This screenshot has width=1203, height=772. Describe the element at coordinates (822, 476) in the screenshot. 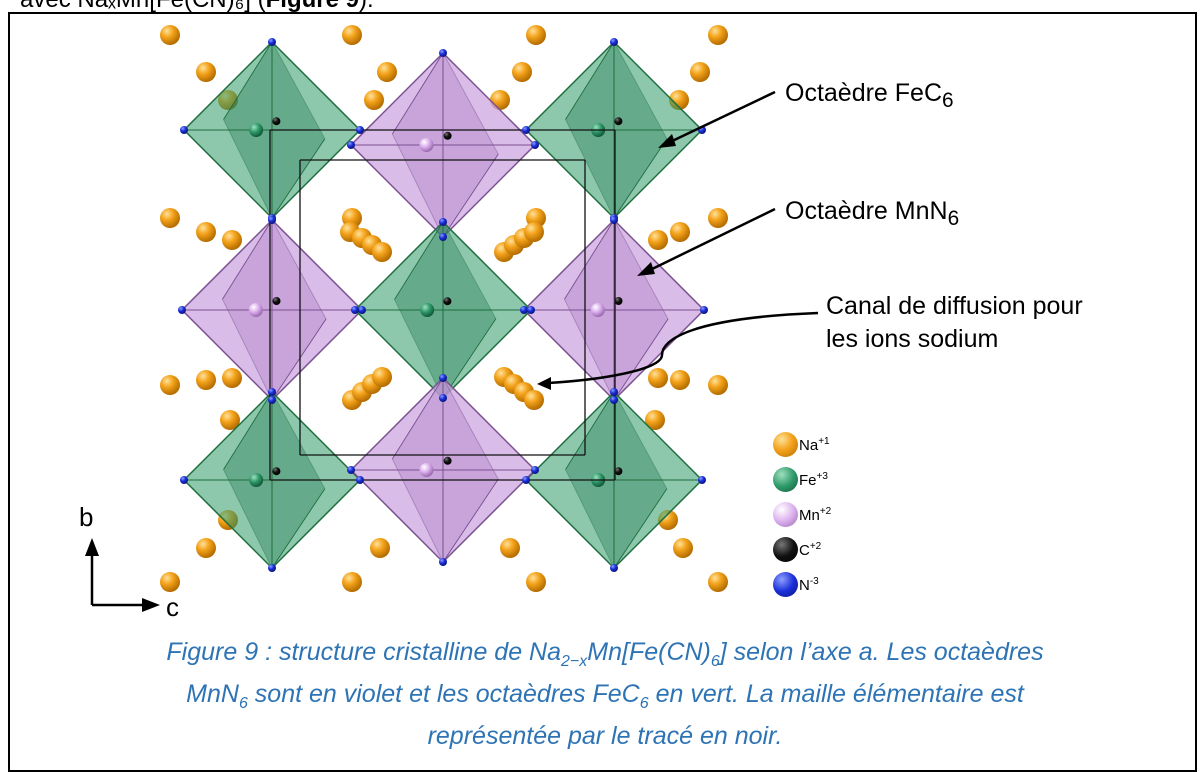

I see `legend-charge-fe: +3` at that location.